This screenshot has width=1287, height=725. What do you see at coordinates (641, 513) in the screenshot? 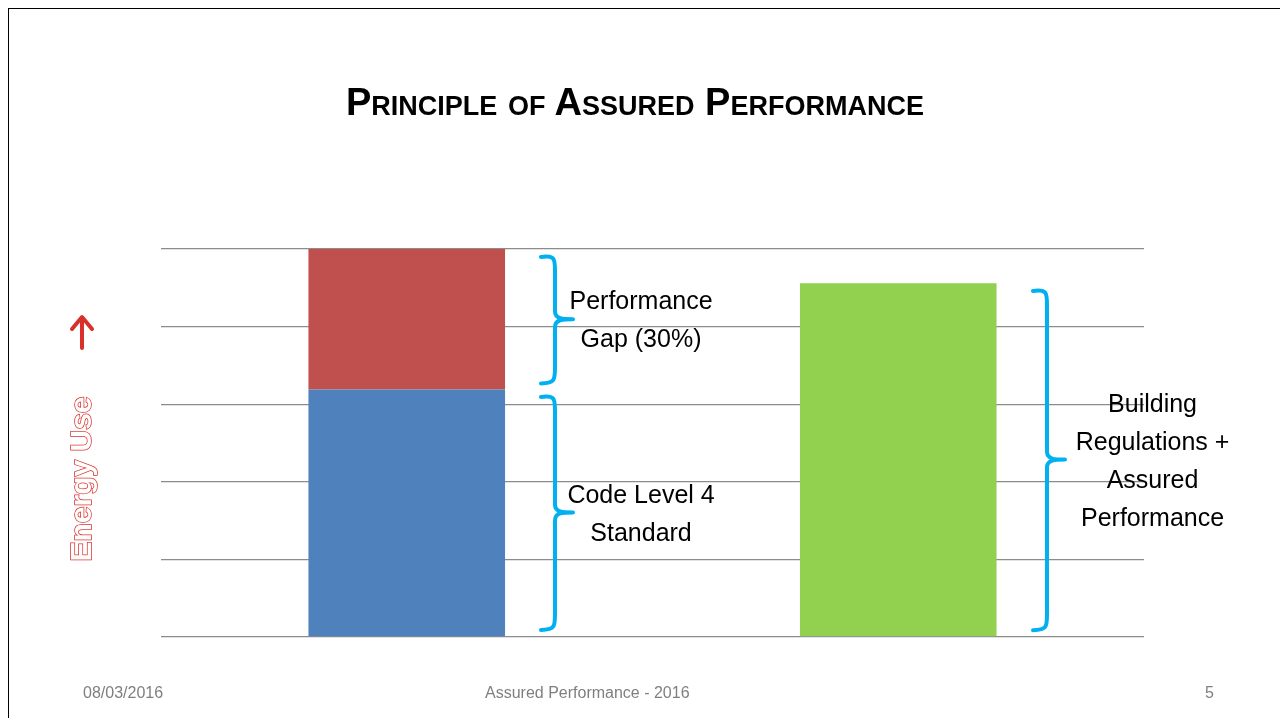
I see `annotation: Code Level 4 Standard` at bounding box center [641, 513].